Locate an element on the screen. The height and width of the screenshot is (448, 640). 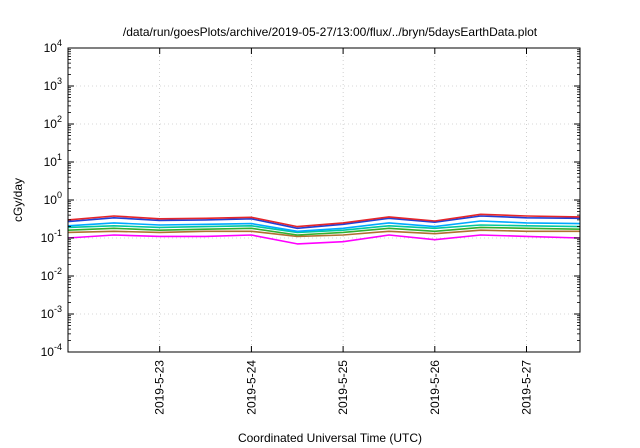
x-tick-label: 2019-5-27 is located at coordinates (527, 387).